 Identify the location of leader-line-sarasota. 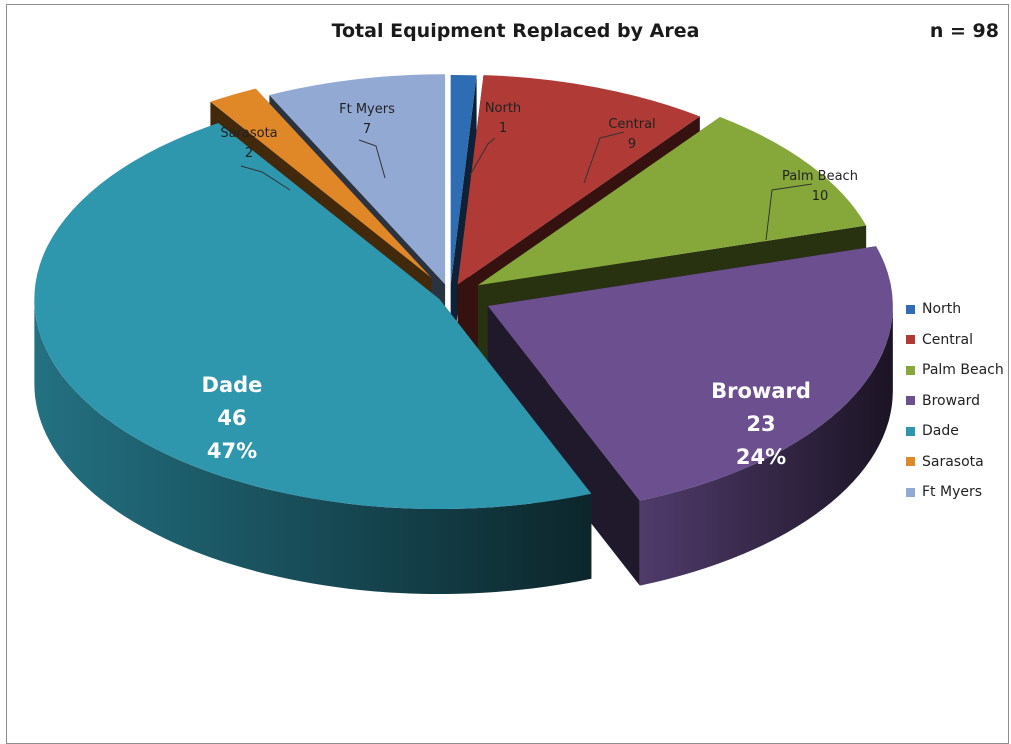
(265, 178).